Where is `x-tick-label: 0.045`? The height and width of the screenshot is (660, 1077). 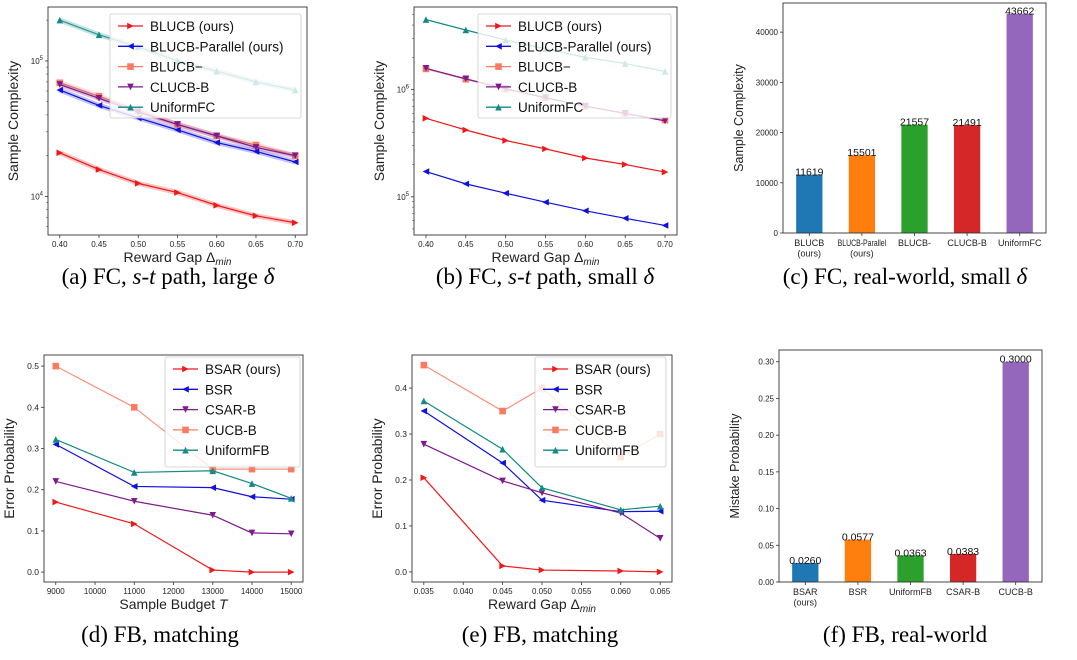
x-tick-label: 0.045 is located at coordinates (503, 591).